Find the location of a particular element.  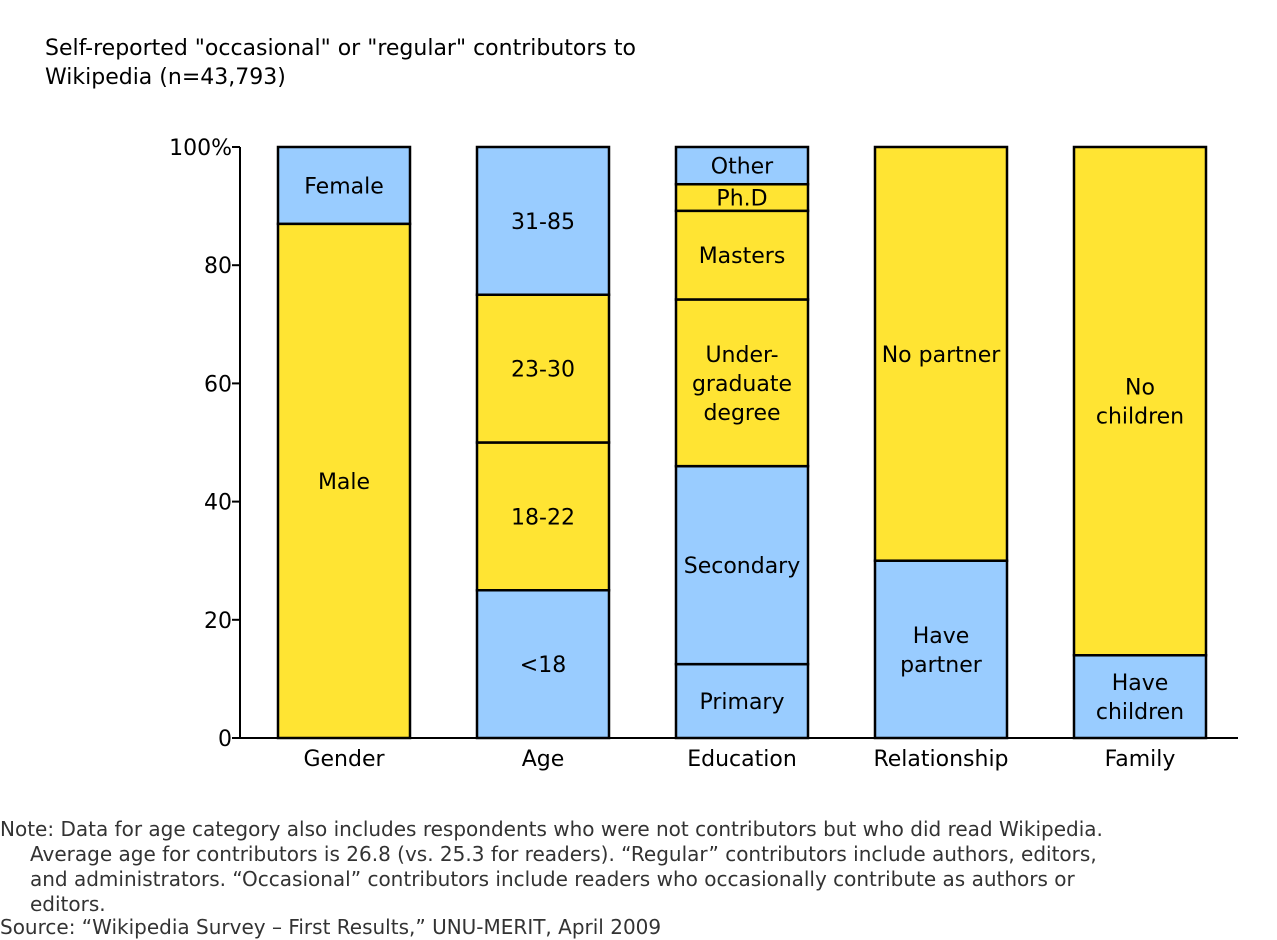

segment-label: Female is located at coordinates (344, 186).